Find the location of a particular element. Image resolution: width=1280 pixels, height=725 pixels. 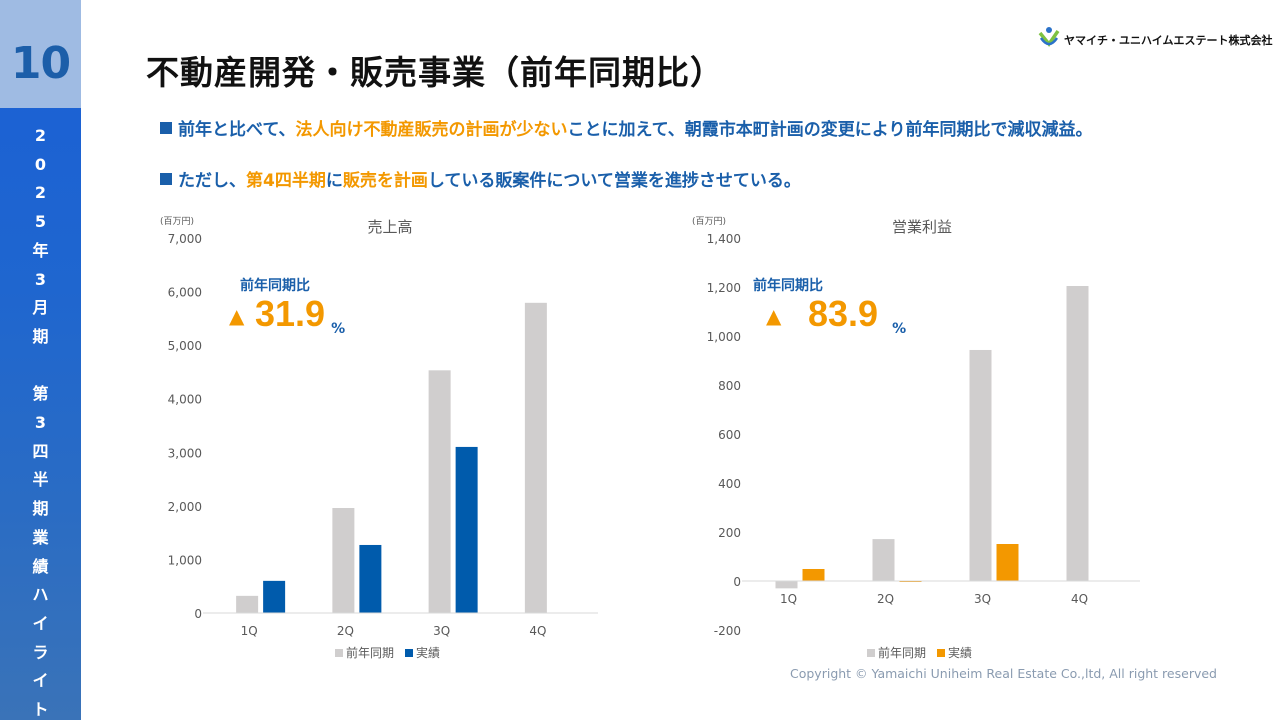

y-tick-label: 7,000 is located at coordinates (185, 239).